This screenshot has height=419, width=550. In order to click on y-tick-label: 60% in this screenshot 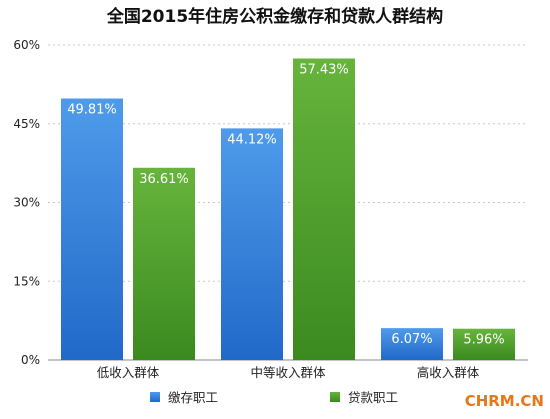, I will do `click(26, 45)`.